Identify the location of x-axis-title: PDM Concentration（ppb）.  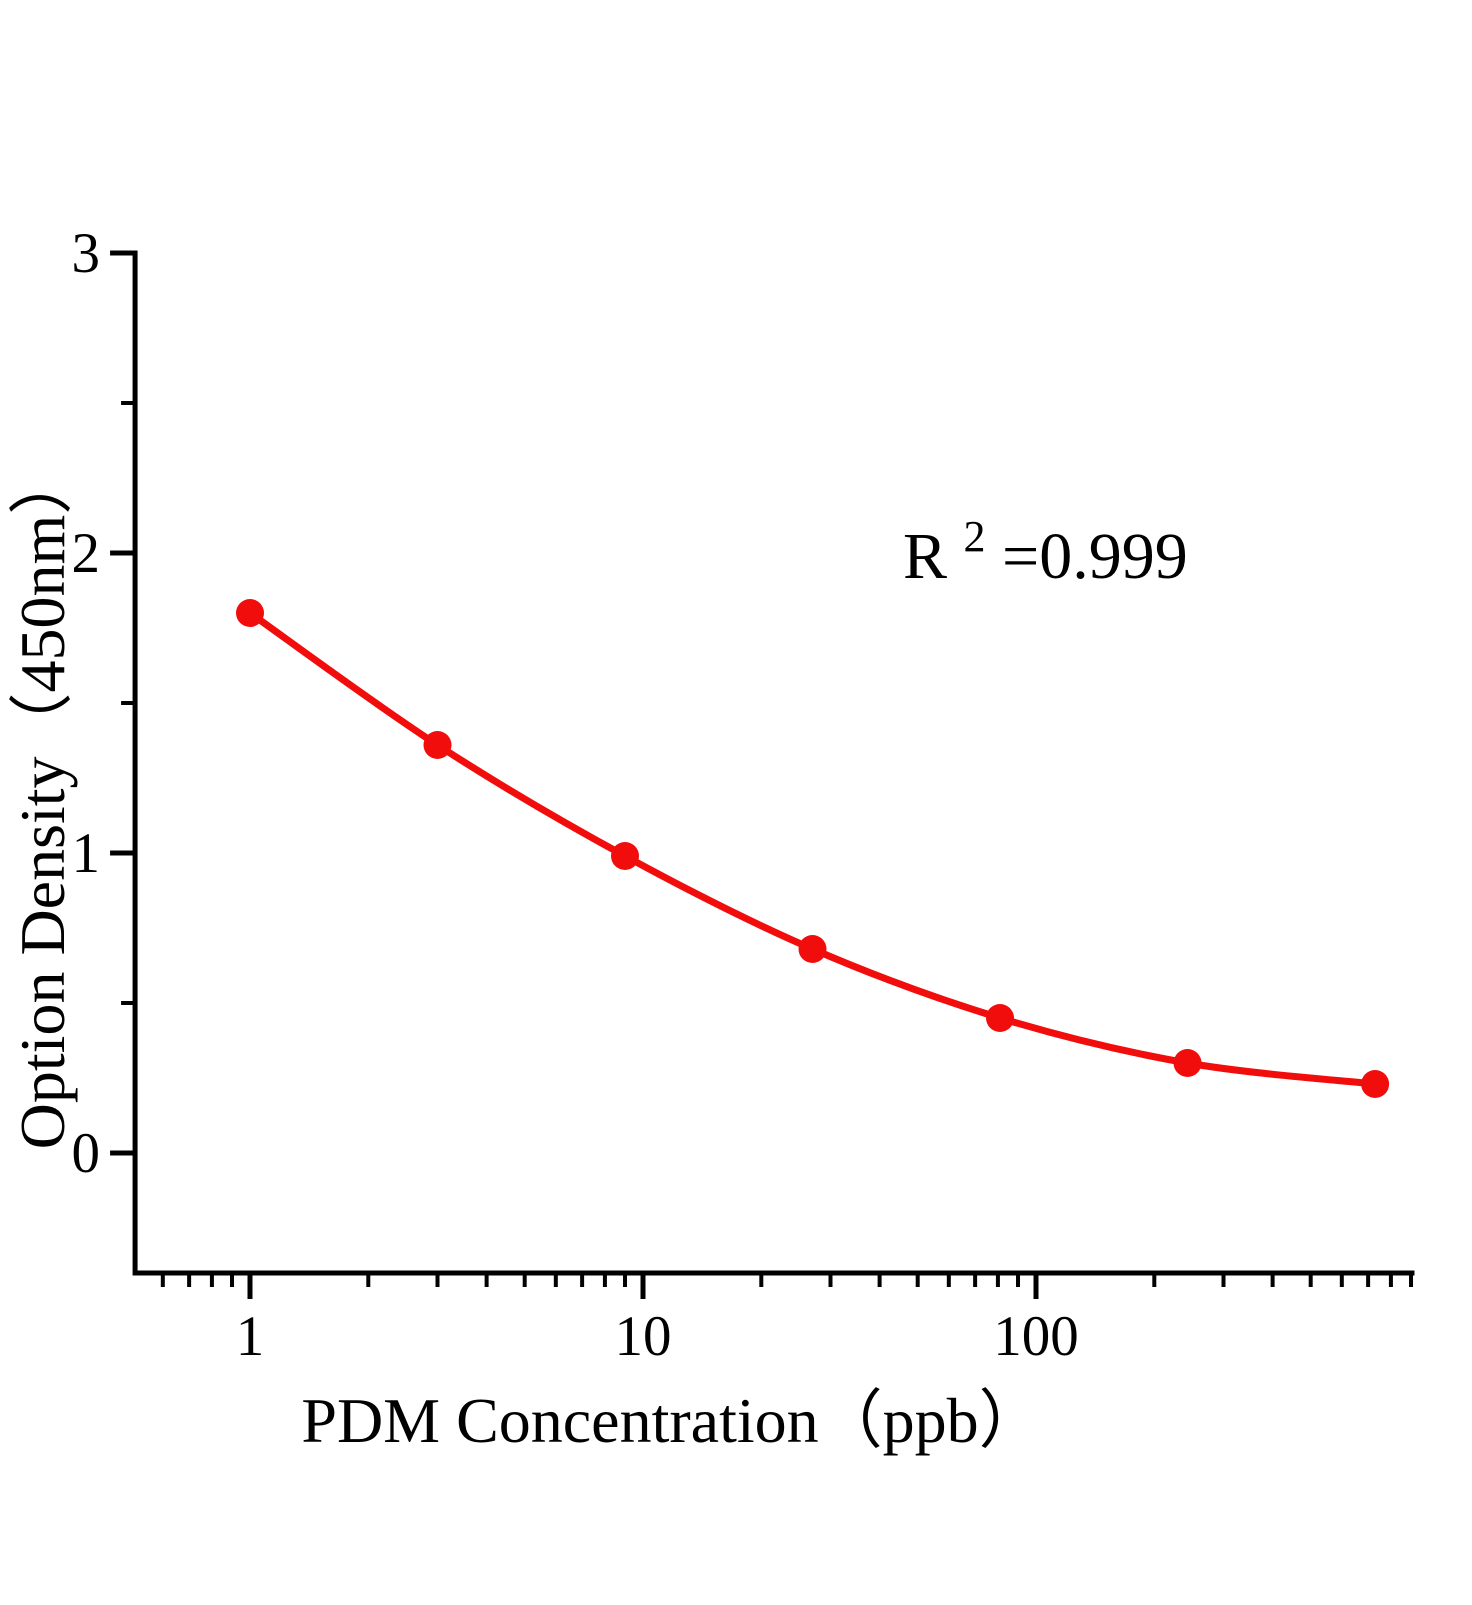
(671, 1420).